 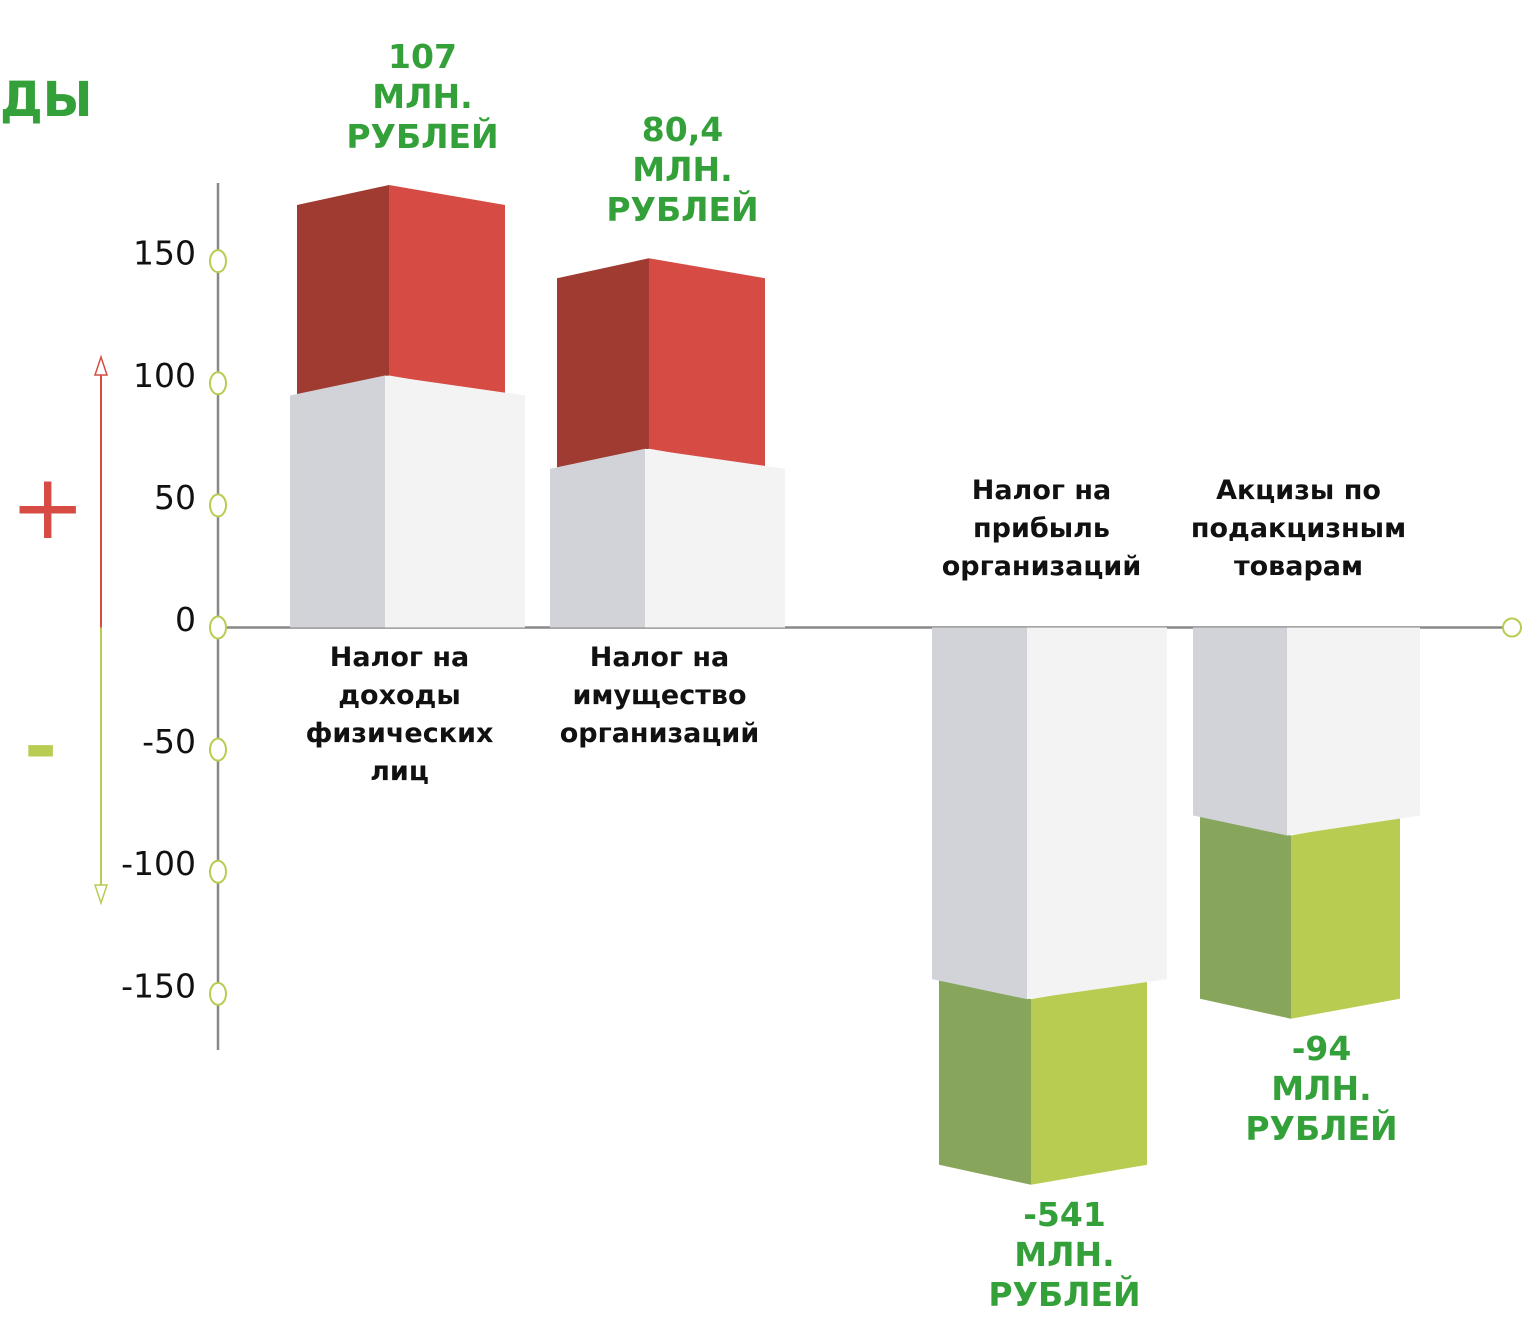 What do you see at coordinates (164, 253) in the screenshot?
I see `y-tick-label: 150` at bounding box center [164, 253].